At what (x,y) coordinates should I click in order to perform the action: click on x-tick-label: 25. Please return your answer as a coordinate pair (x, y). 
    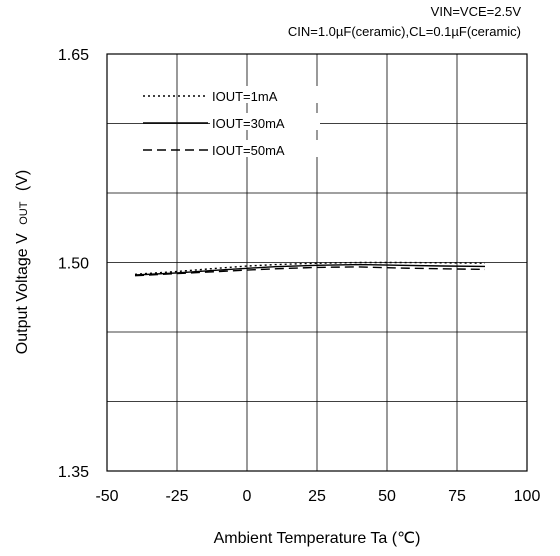
    Looking at the image, I should click on (317, 496).